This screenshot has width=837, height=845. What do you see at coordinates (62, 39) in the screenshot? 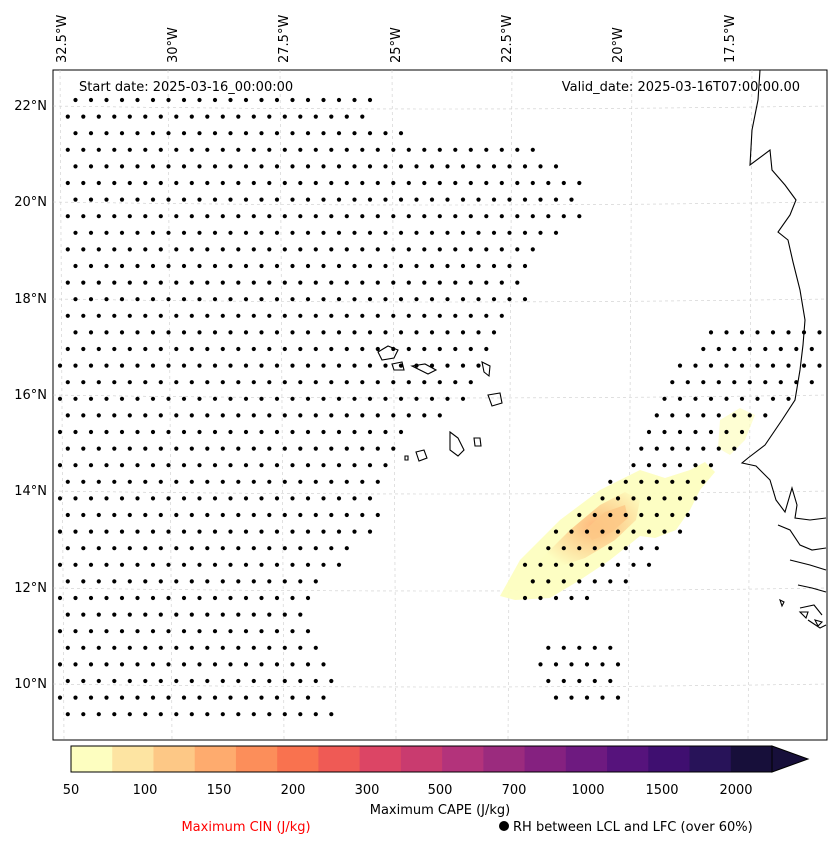
I see `lon-label-32-5w: 32.5°W` at bounding box center [62, 39].